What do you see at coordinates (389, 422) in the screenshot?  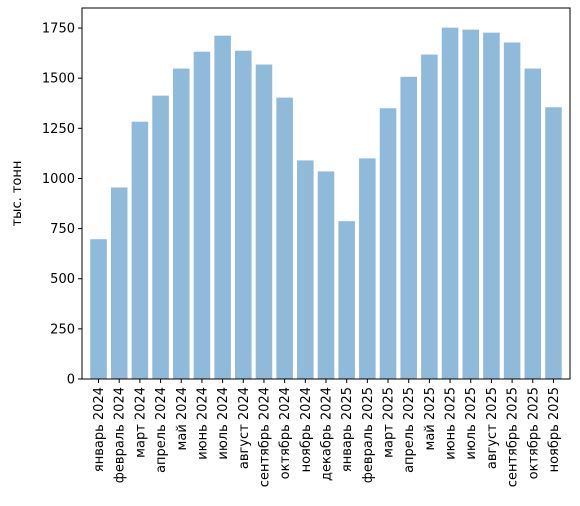 I see `x-tick-label: март 2025` at bounding box center [389, 422].